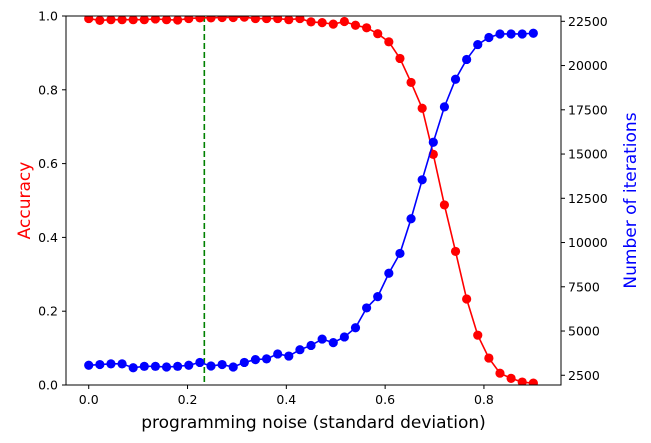 This screenshot has height=443, width=651. I want to click on left-y-tick-label: 0.4, so click(48, 237).